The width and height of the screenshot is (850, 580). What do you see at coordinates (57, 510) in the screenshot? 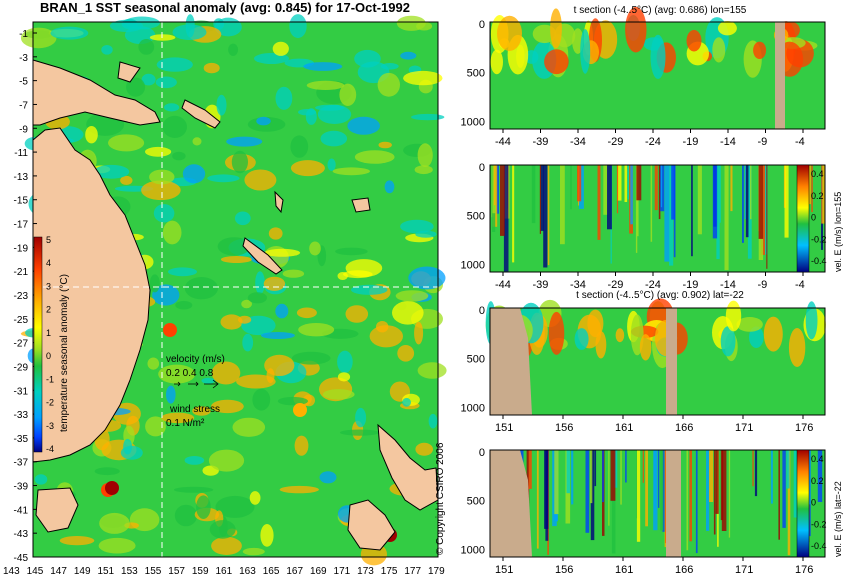
I see `land-tasmania` at bounding box center [57, 510].